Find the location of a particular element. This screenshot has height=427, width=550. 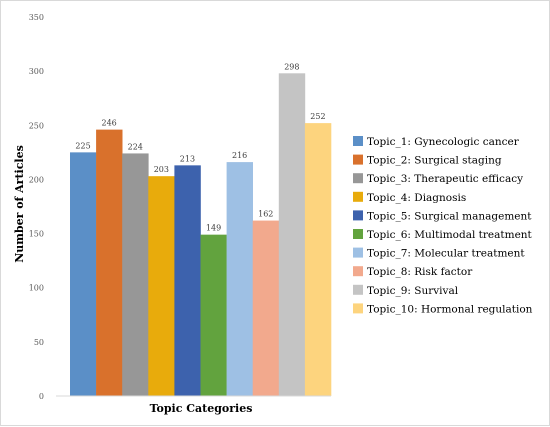

legend-label: Topic_1: Gynecologic cancer is located at coordinates (443, 142).